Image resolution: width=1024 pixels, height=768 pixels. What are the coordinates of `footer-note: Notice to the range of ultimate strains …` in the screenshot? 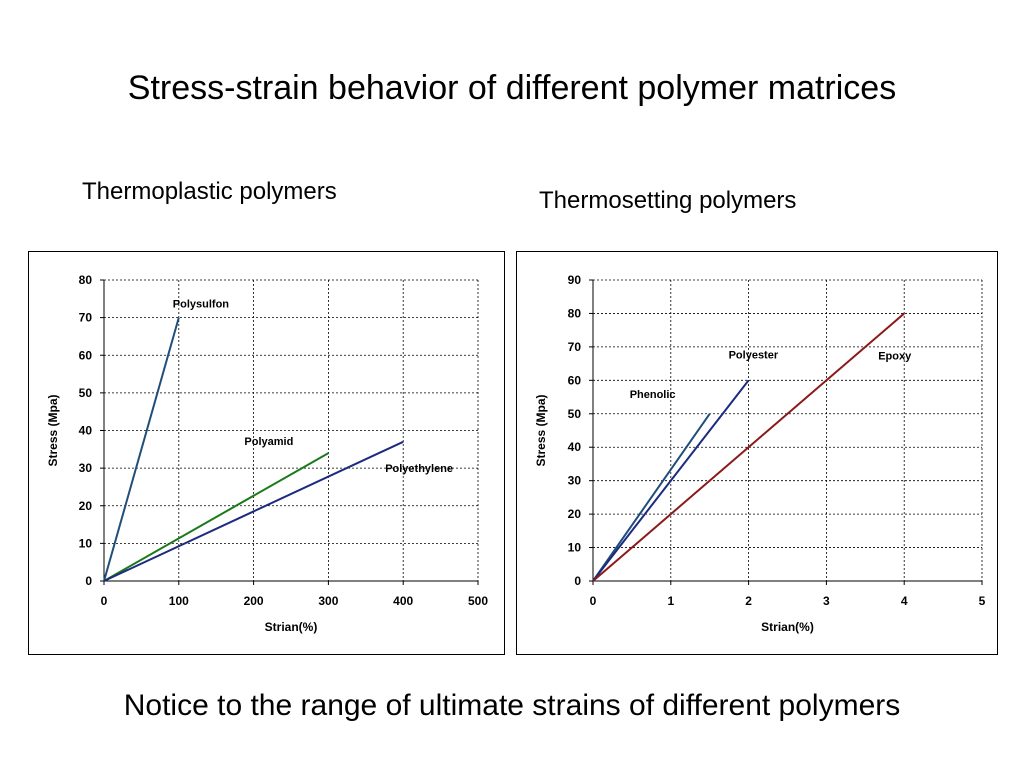 It's located at (512, 705).